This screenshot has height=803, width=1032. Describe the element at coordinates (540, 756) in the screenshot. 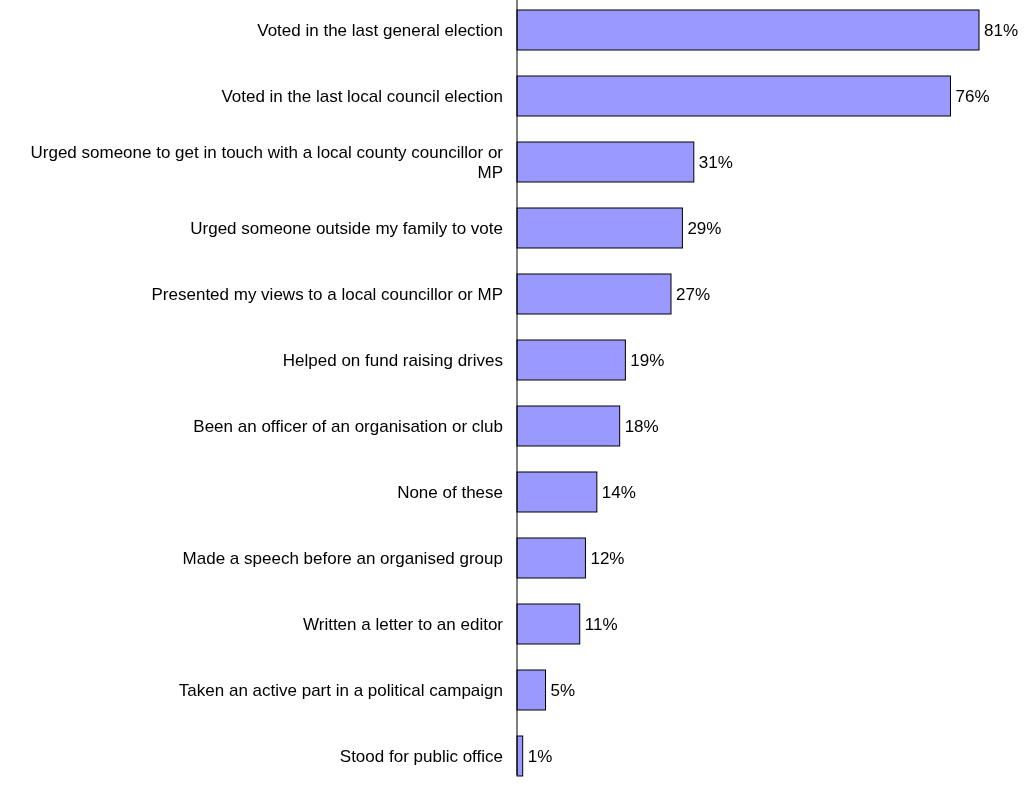

I see `data-label: 1%` at that location.